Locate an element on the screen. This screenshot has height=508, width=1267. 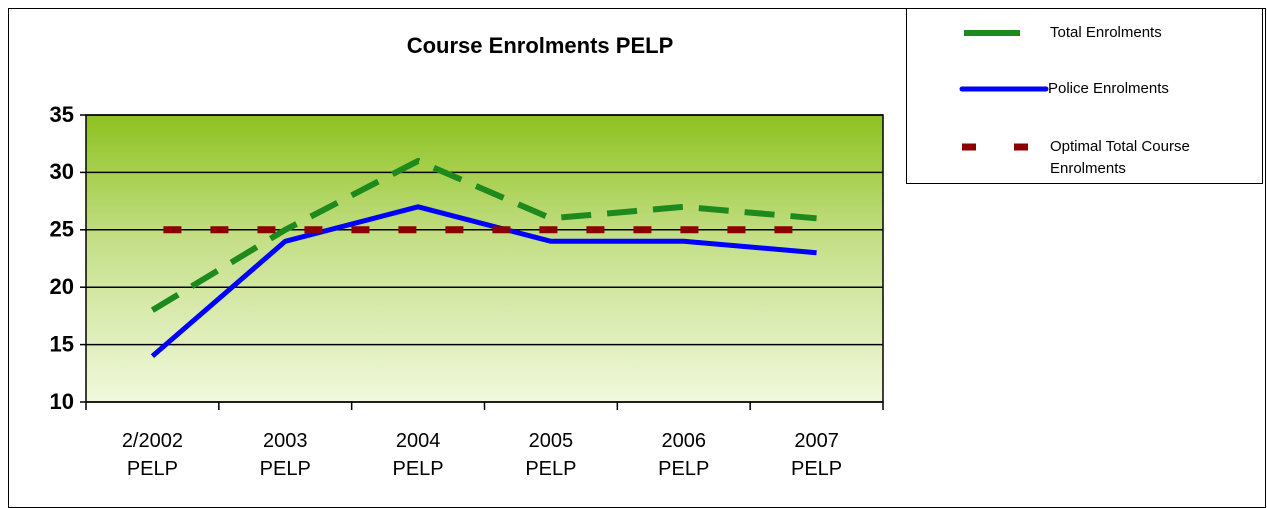
chart-title: Course Enrolments PELP is located at coordinates (540, 45).